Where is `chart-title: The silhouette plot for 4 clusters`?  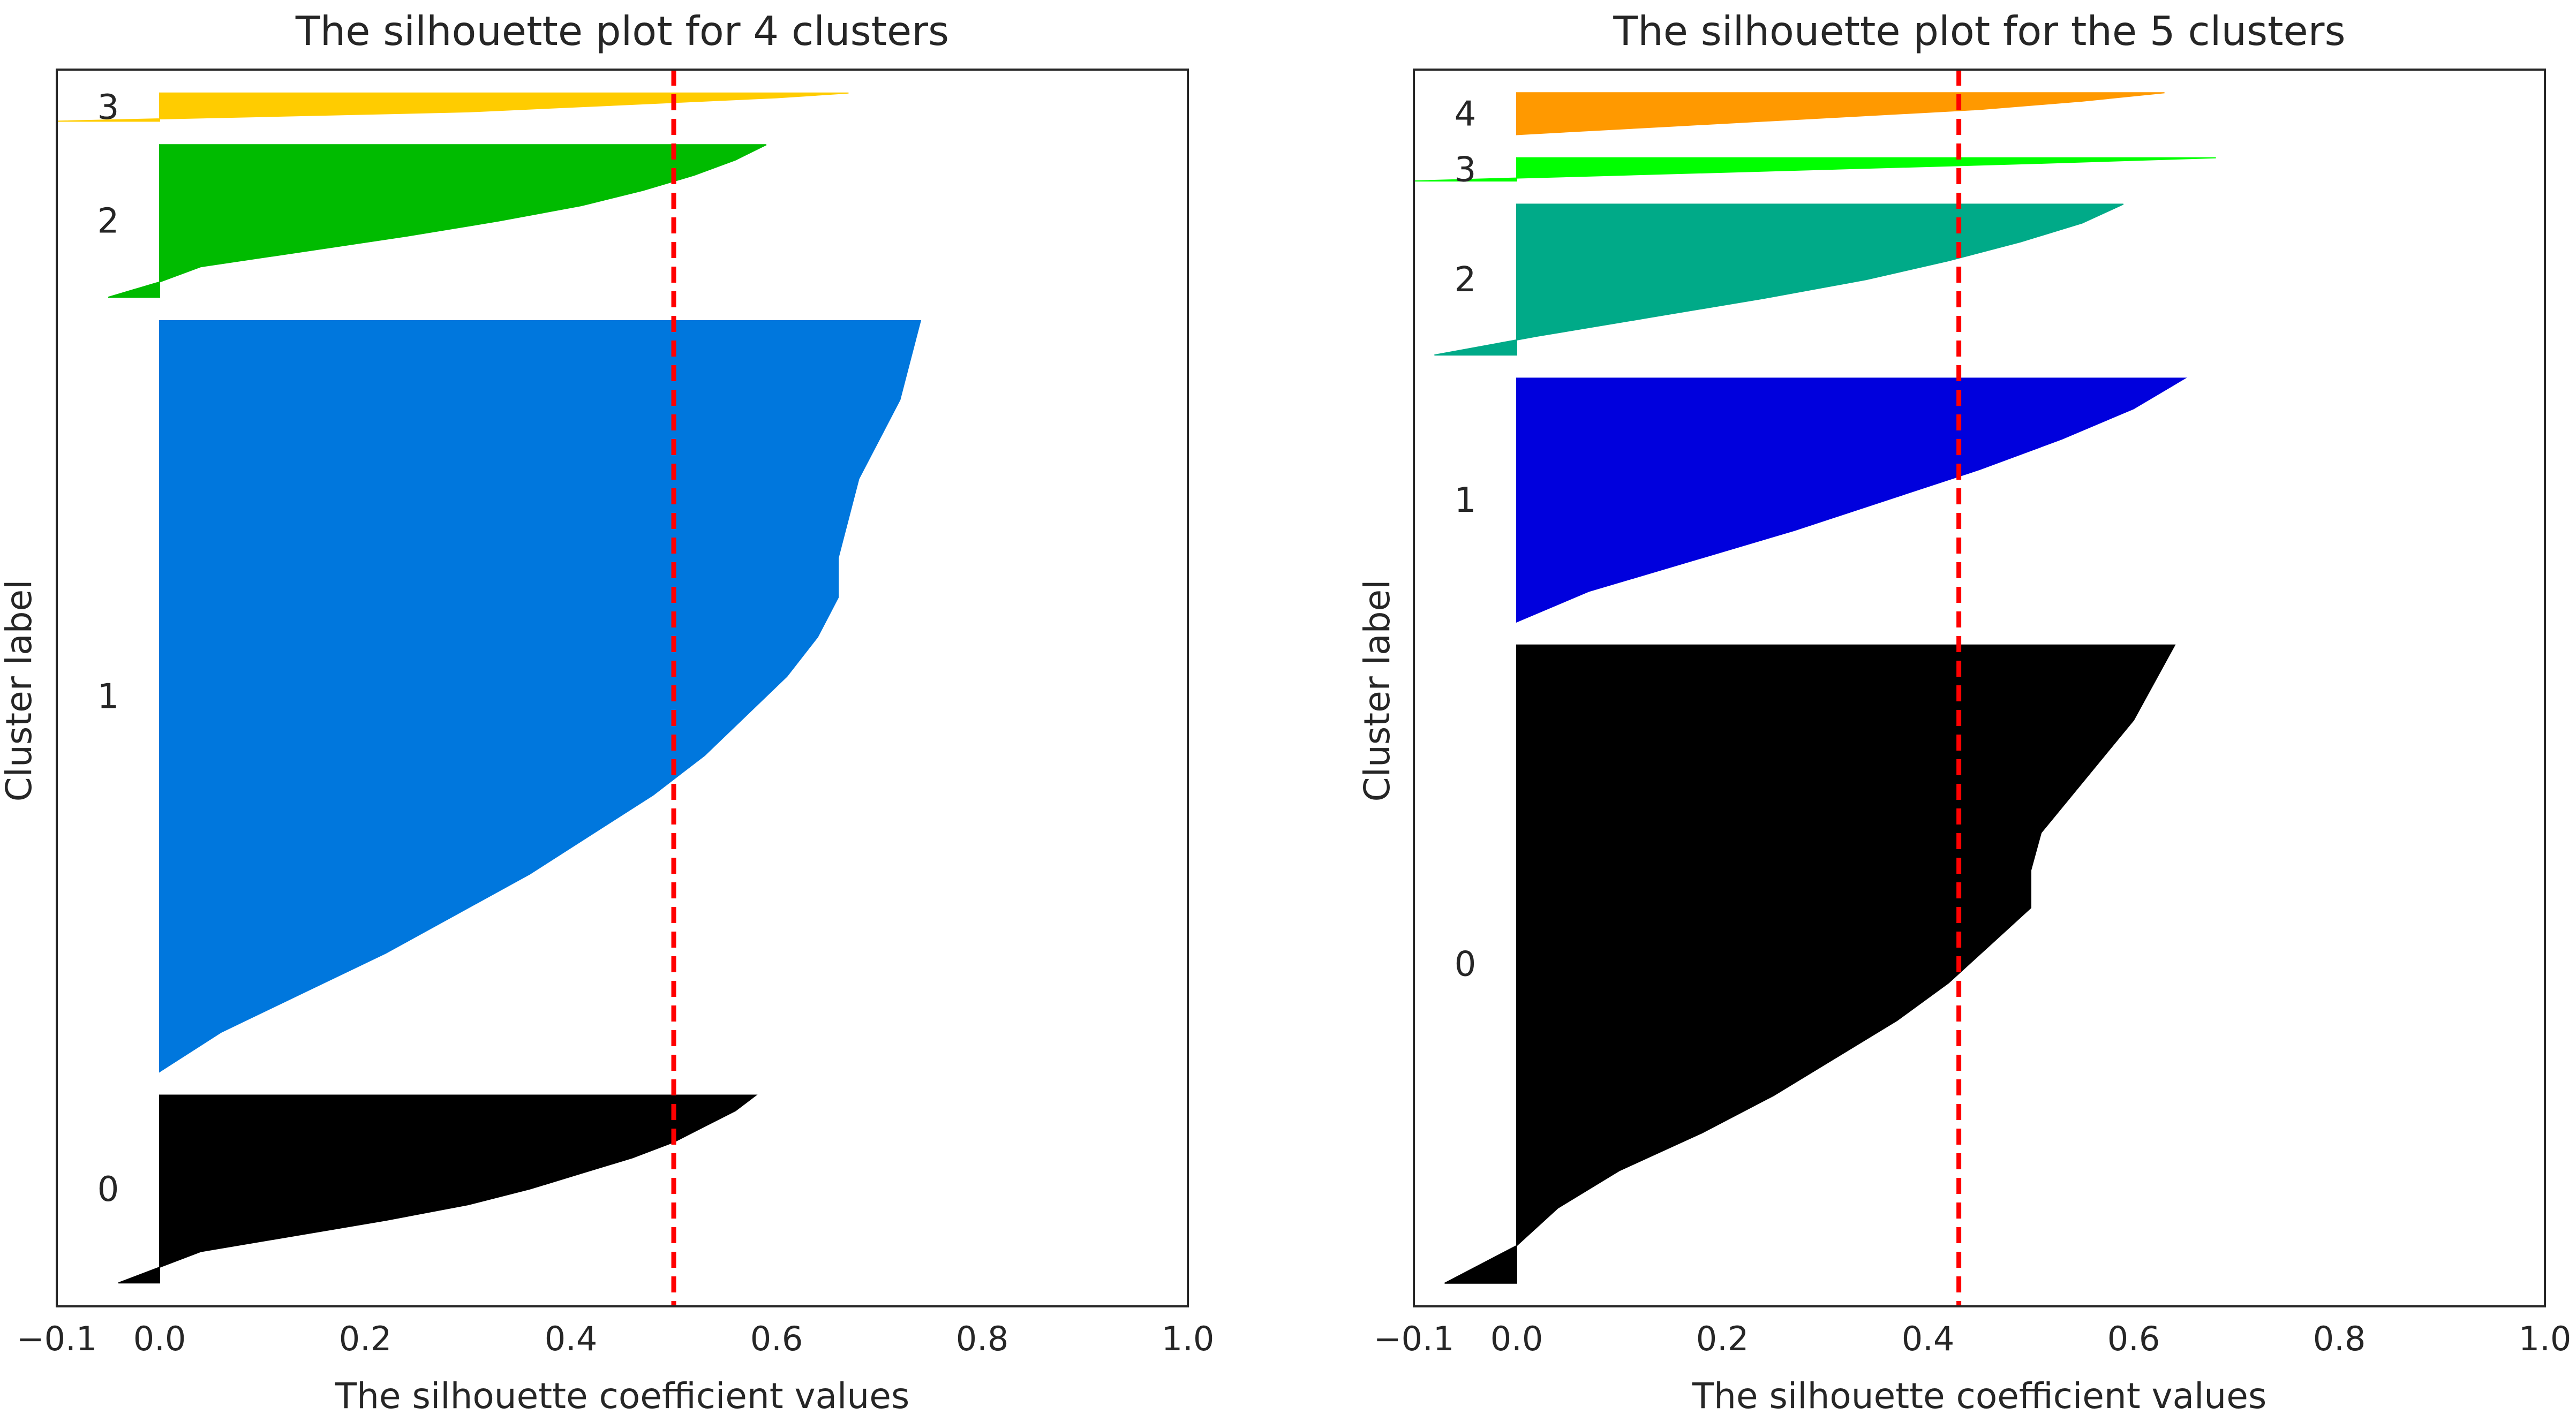
chart-title: The silhouette plot for 4 clusters is located at coordinates (622, 31).